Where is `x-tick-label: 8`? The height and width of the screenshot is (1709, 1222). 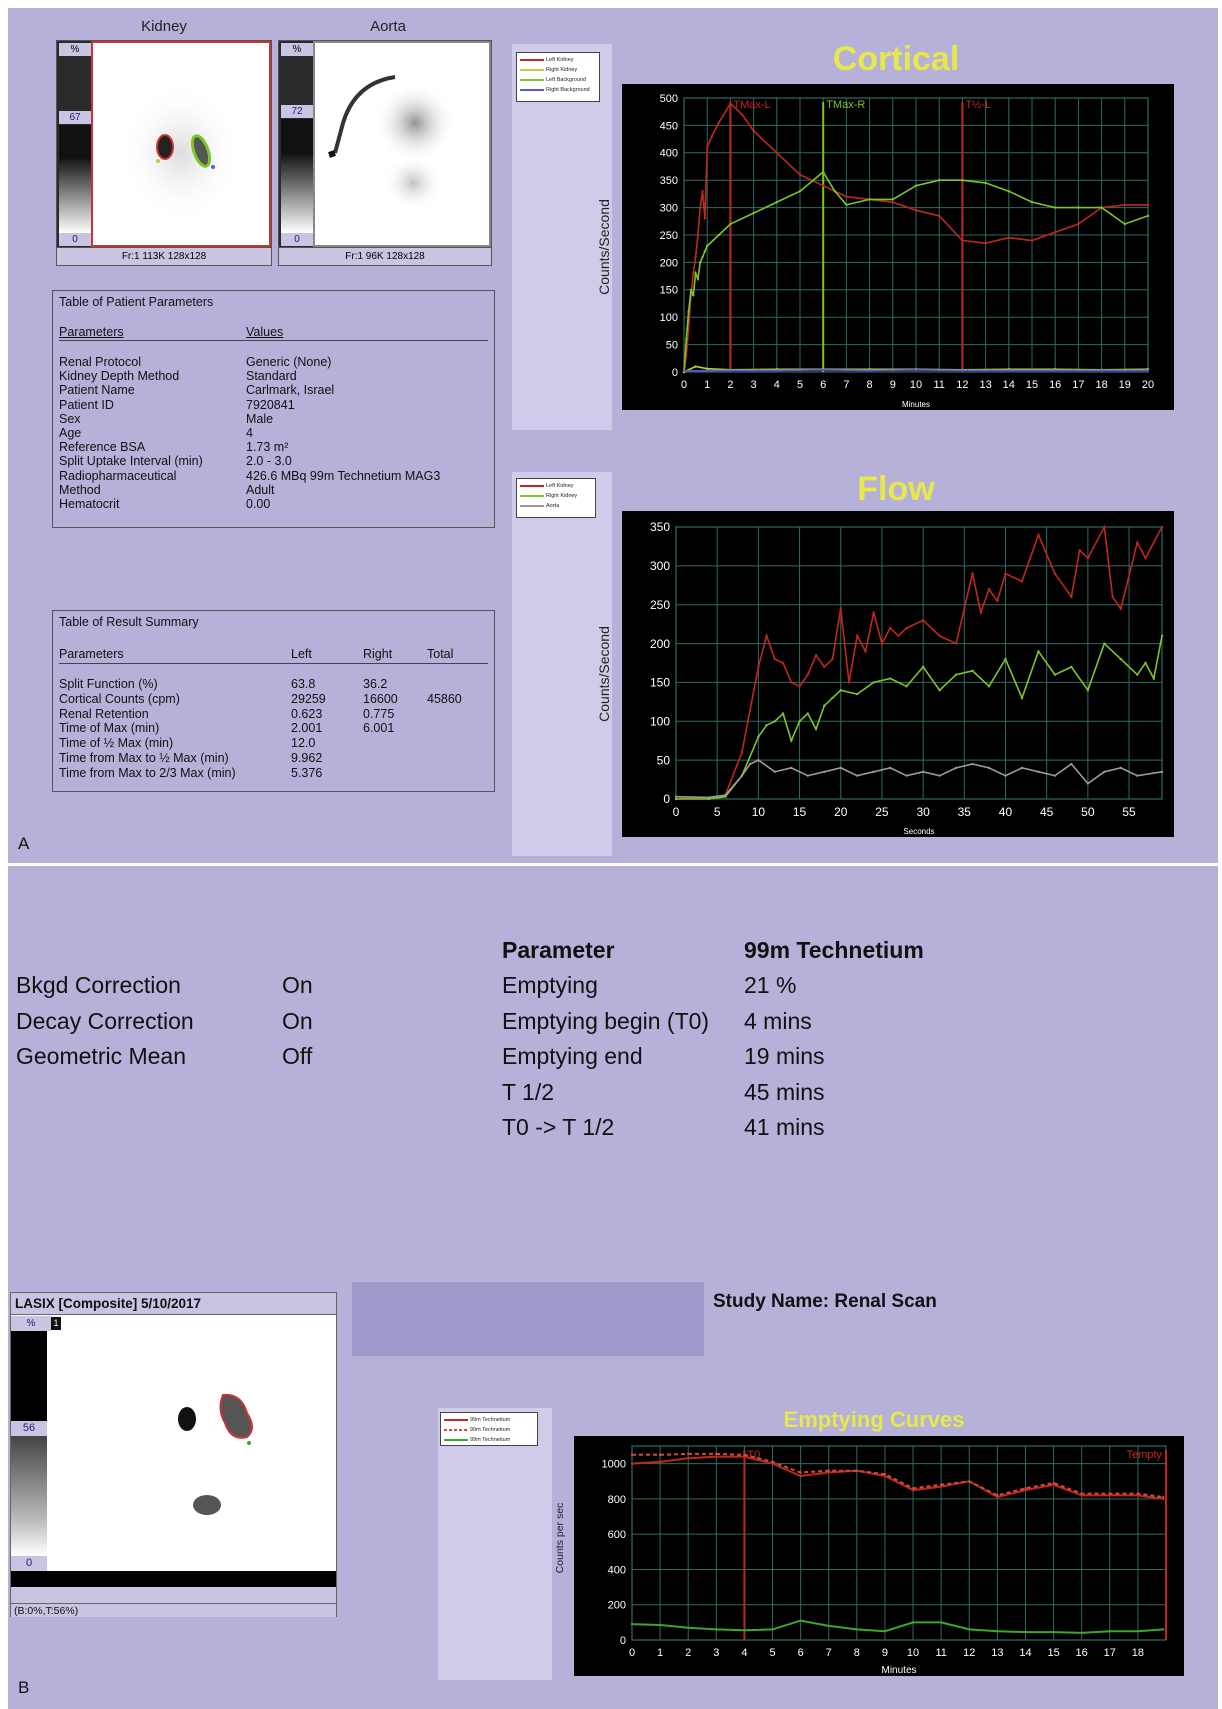
x-tick-label: 8 is located at coordinates (870, 385).